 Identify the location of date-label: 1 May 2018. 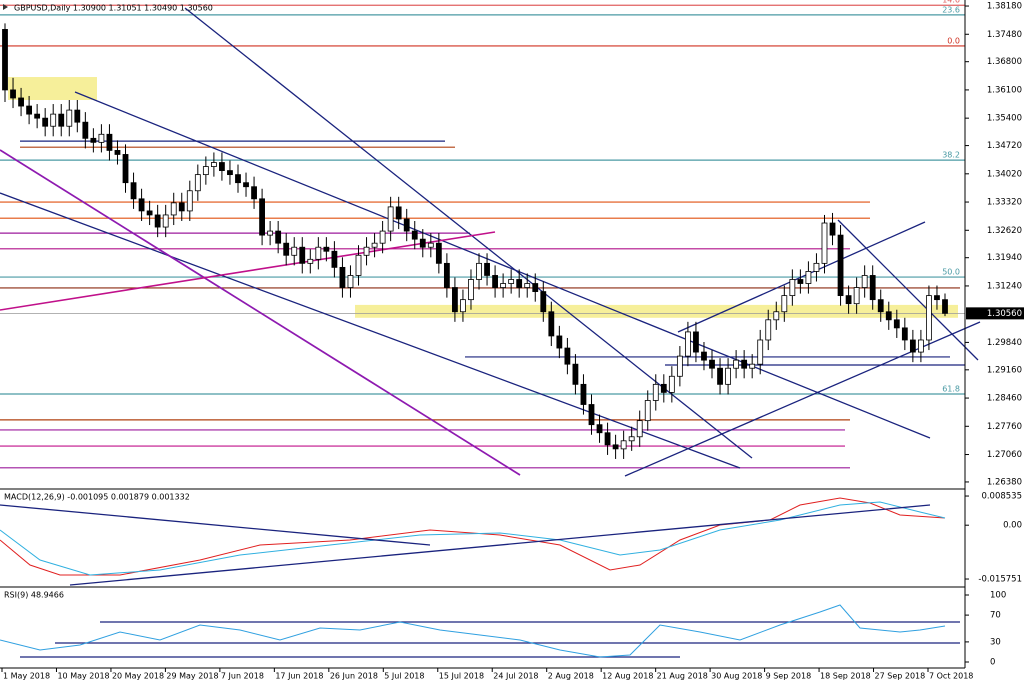
(26, 676).